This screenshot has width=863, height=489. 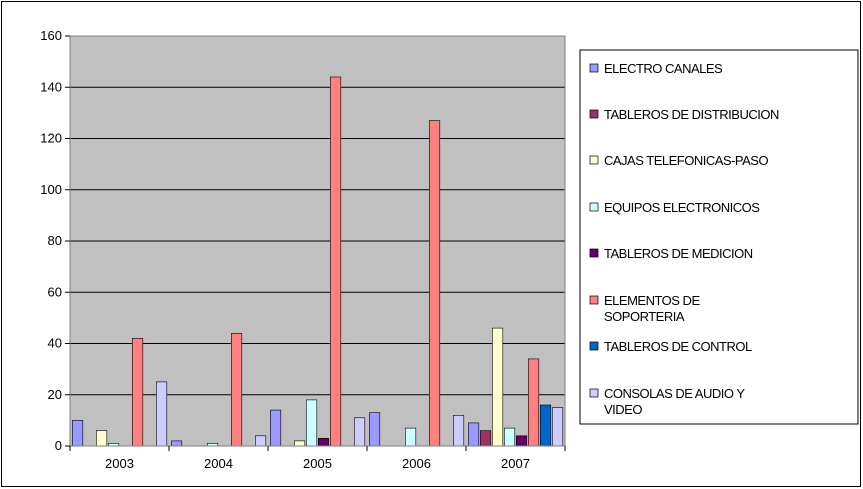 I want to click on legend-label: TABLEROS DE CONTROL, so click(x=678, y=346).